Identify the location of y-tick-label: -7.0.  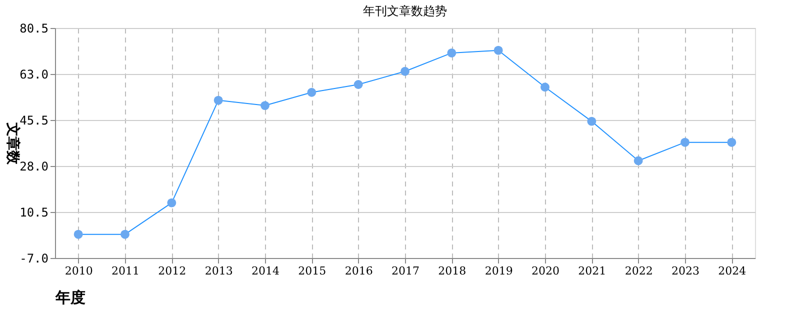
(34, 259).